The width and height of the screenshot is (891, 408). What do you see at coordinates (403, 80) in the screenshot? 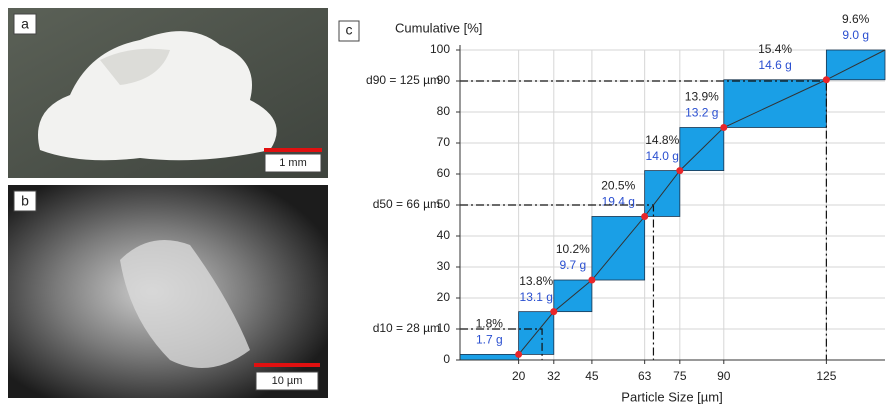
I see `d-label: d90 = 125 µm` at bounding box center [403, 80].